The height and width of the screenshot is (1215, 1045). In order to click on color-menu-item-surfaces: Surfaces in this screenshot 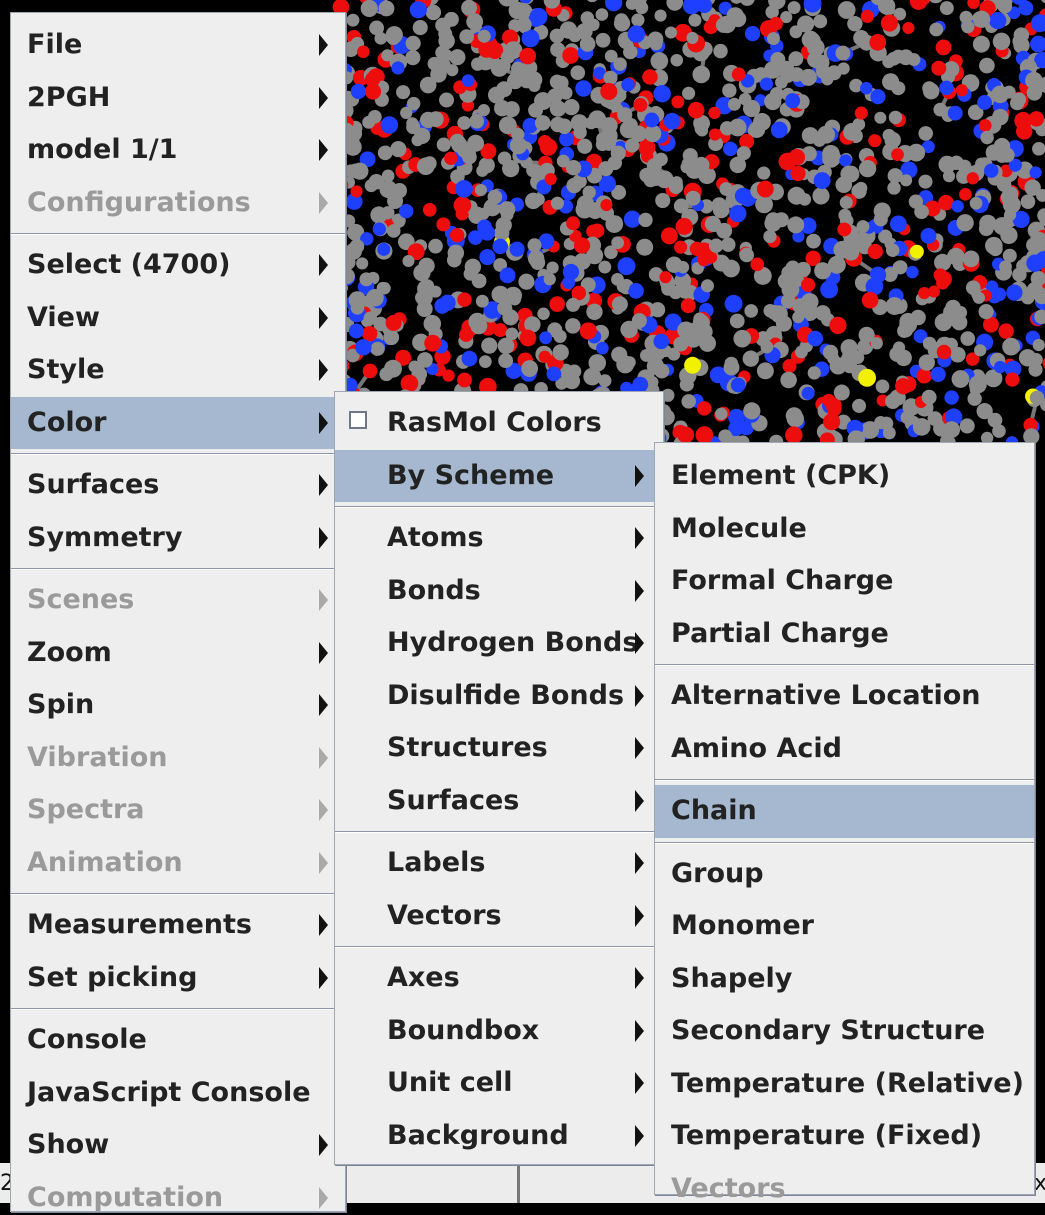, I will do `click(499, 801)`.